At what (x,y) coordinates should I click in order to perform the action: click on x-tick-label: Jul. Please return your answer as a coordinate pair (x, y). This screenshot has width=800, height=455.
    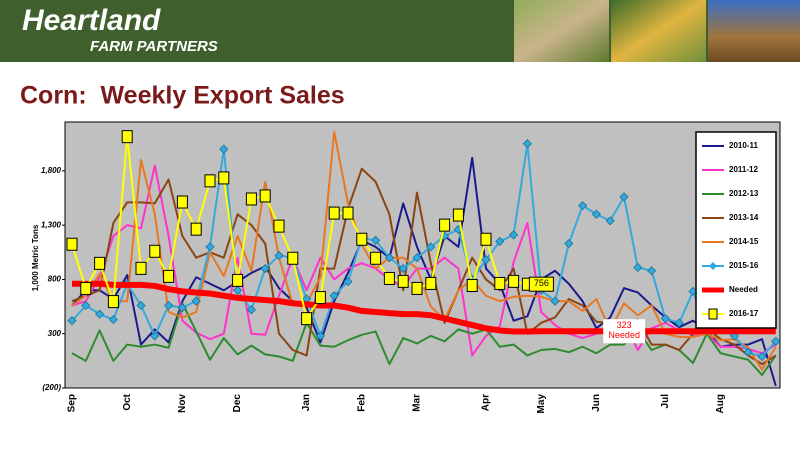
    Looking at the image, I should click on (665, 401).